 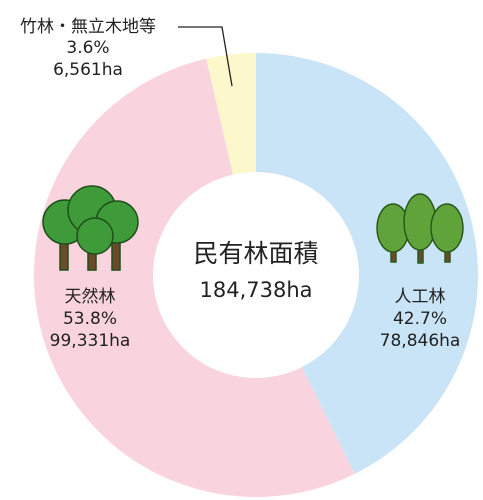 What do you see at coordinates (420, 341) in the screenshot?
I see `area-label: 78,846ha` at bounding box center [420, 341].